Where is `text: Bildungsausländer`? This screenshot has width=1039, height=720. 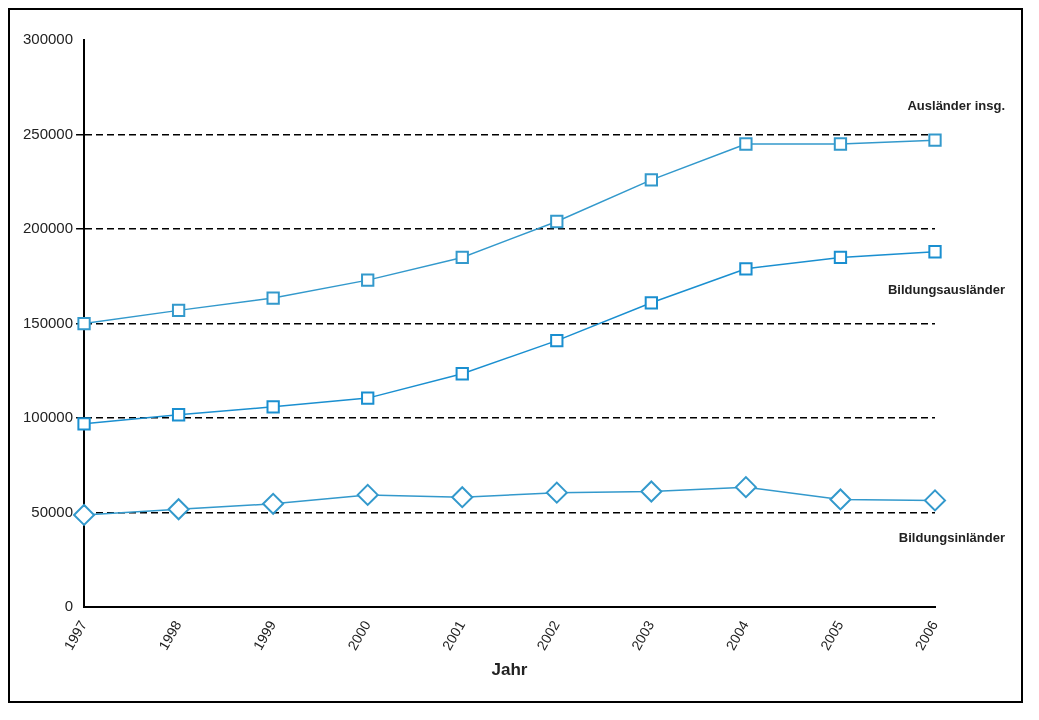 text: Bildungsausländer is located at coordinates (946, 289).